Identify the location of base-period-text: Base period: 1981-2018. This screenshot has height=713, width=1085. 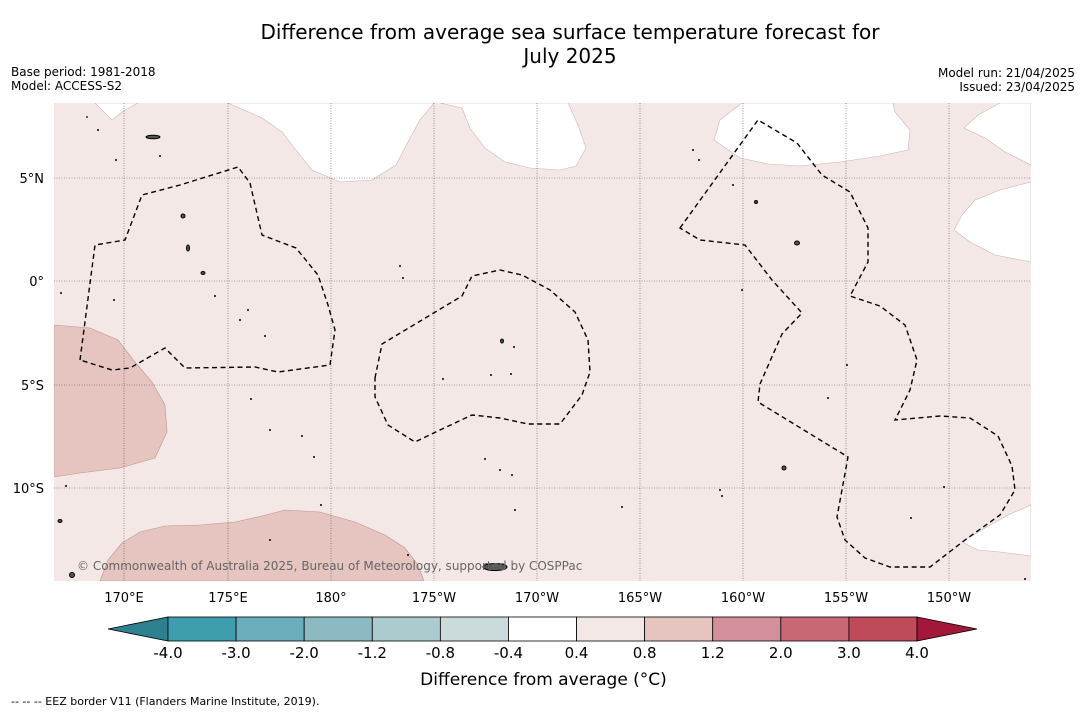
(83, 72).